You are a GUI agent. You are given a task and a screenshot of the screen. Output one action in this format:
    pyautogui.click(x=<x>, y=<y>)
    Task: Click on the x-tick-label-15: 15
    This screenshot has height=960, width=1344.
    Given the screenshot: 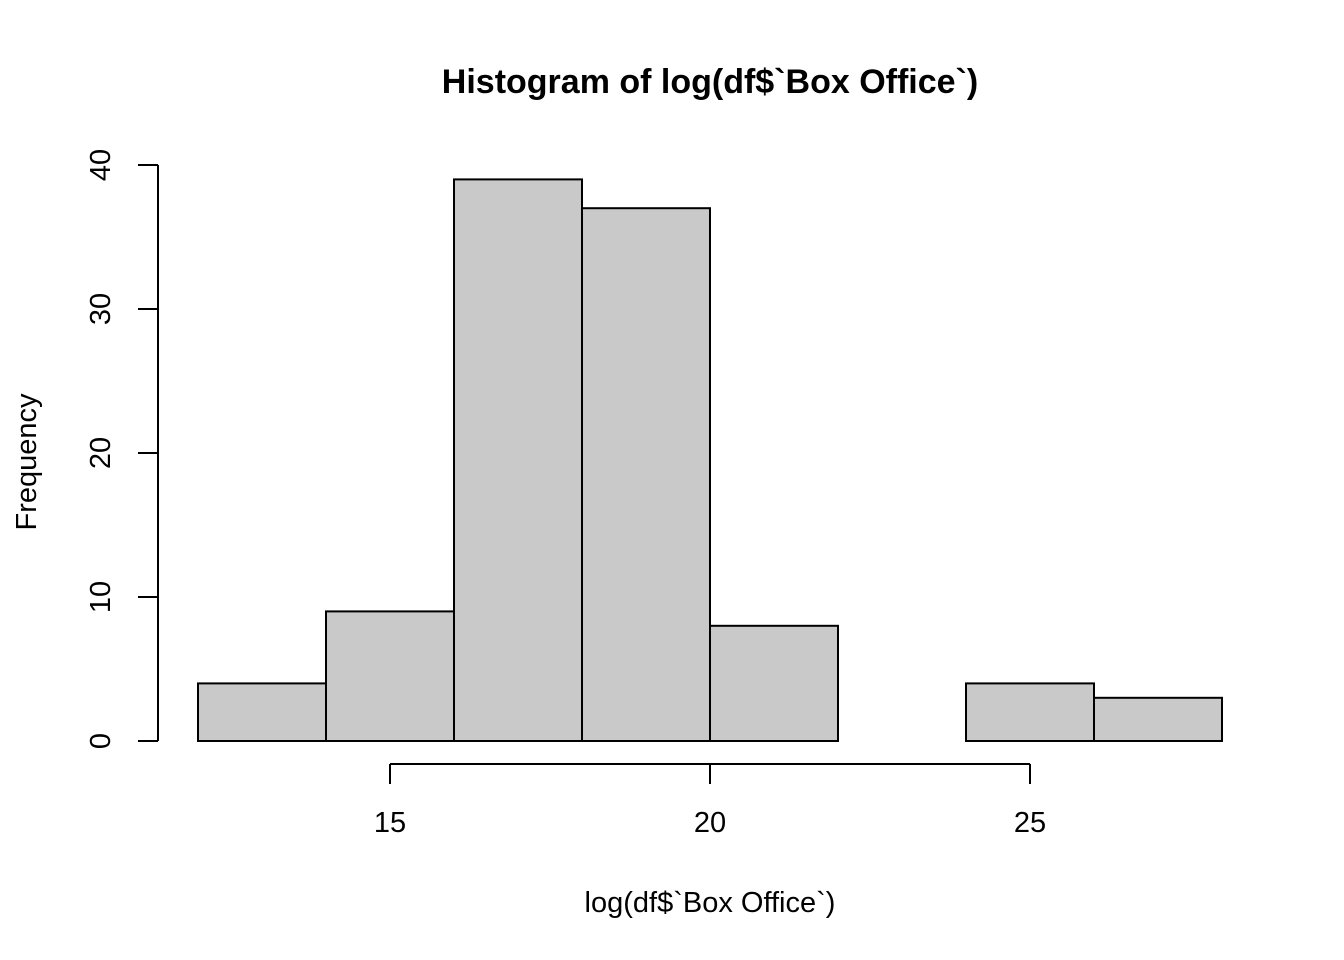 What is the action you would take?
    pyautogui.click(x=390, y=823)
    